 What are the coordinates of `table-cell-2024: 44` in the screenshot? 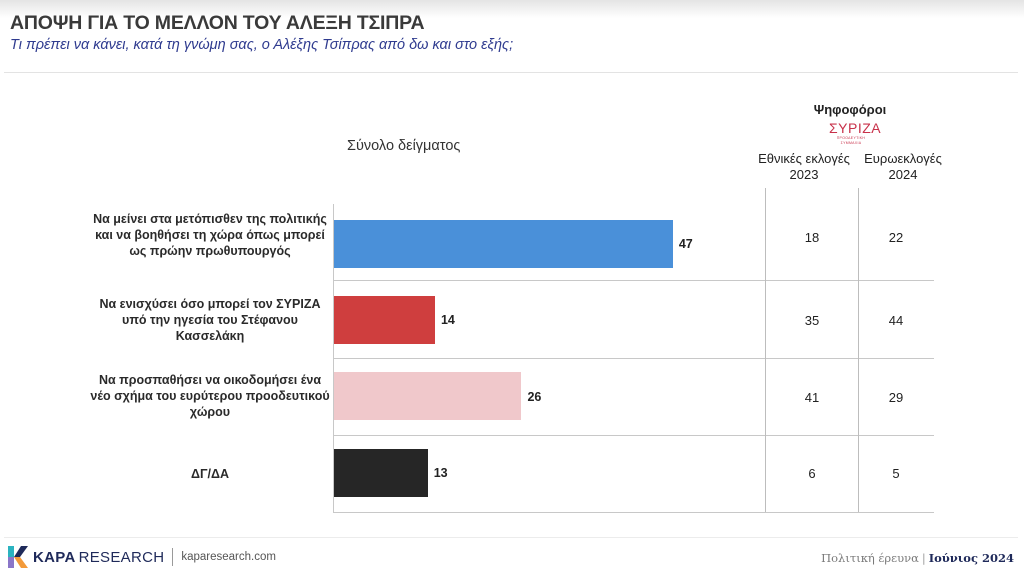 It's located at (896, 320).